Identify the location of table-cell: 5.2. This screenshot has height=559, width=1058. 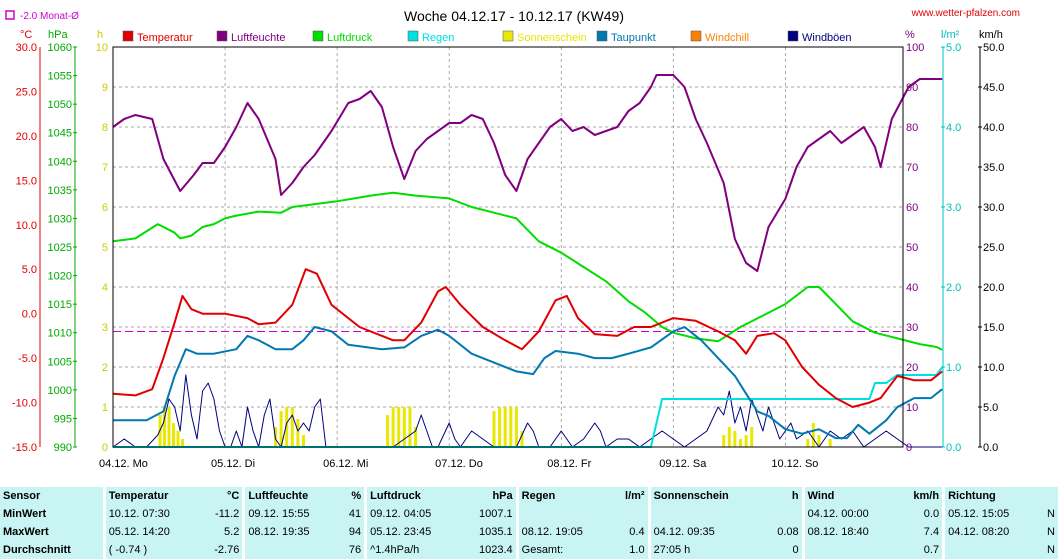
(221, 532).